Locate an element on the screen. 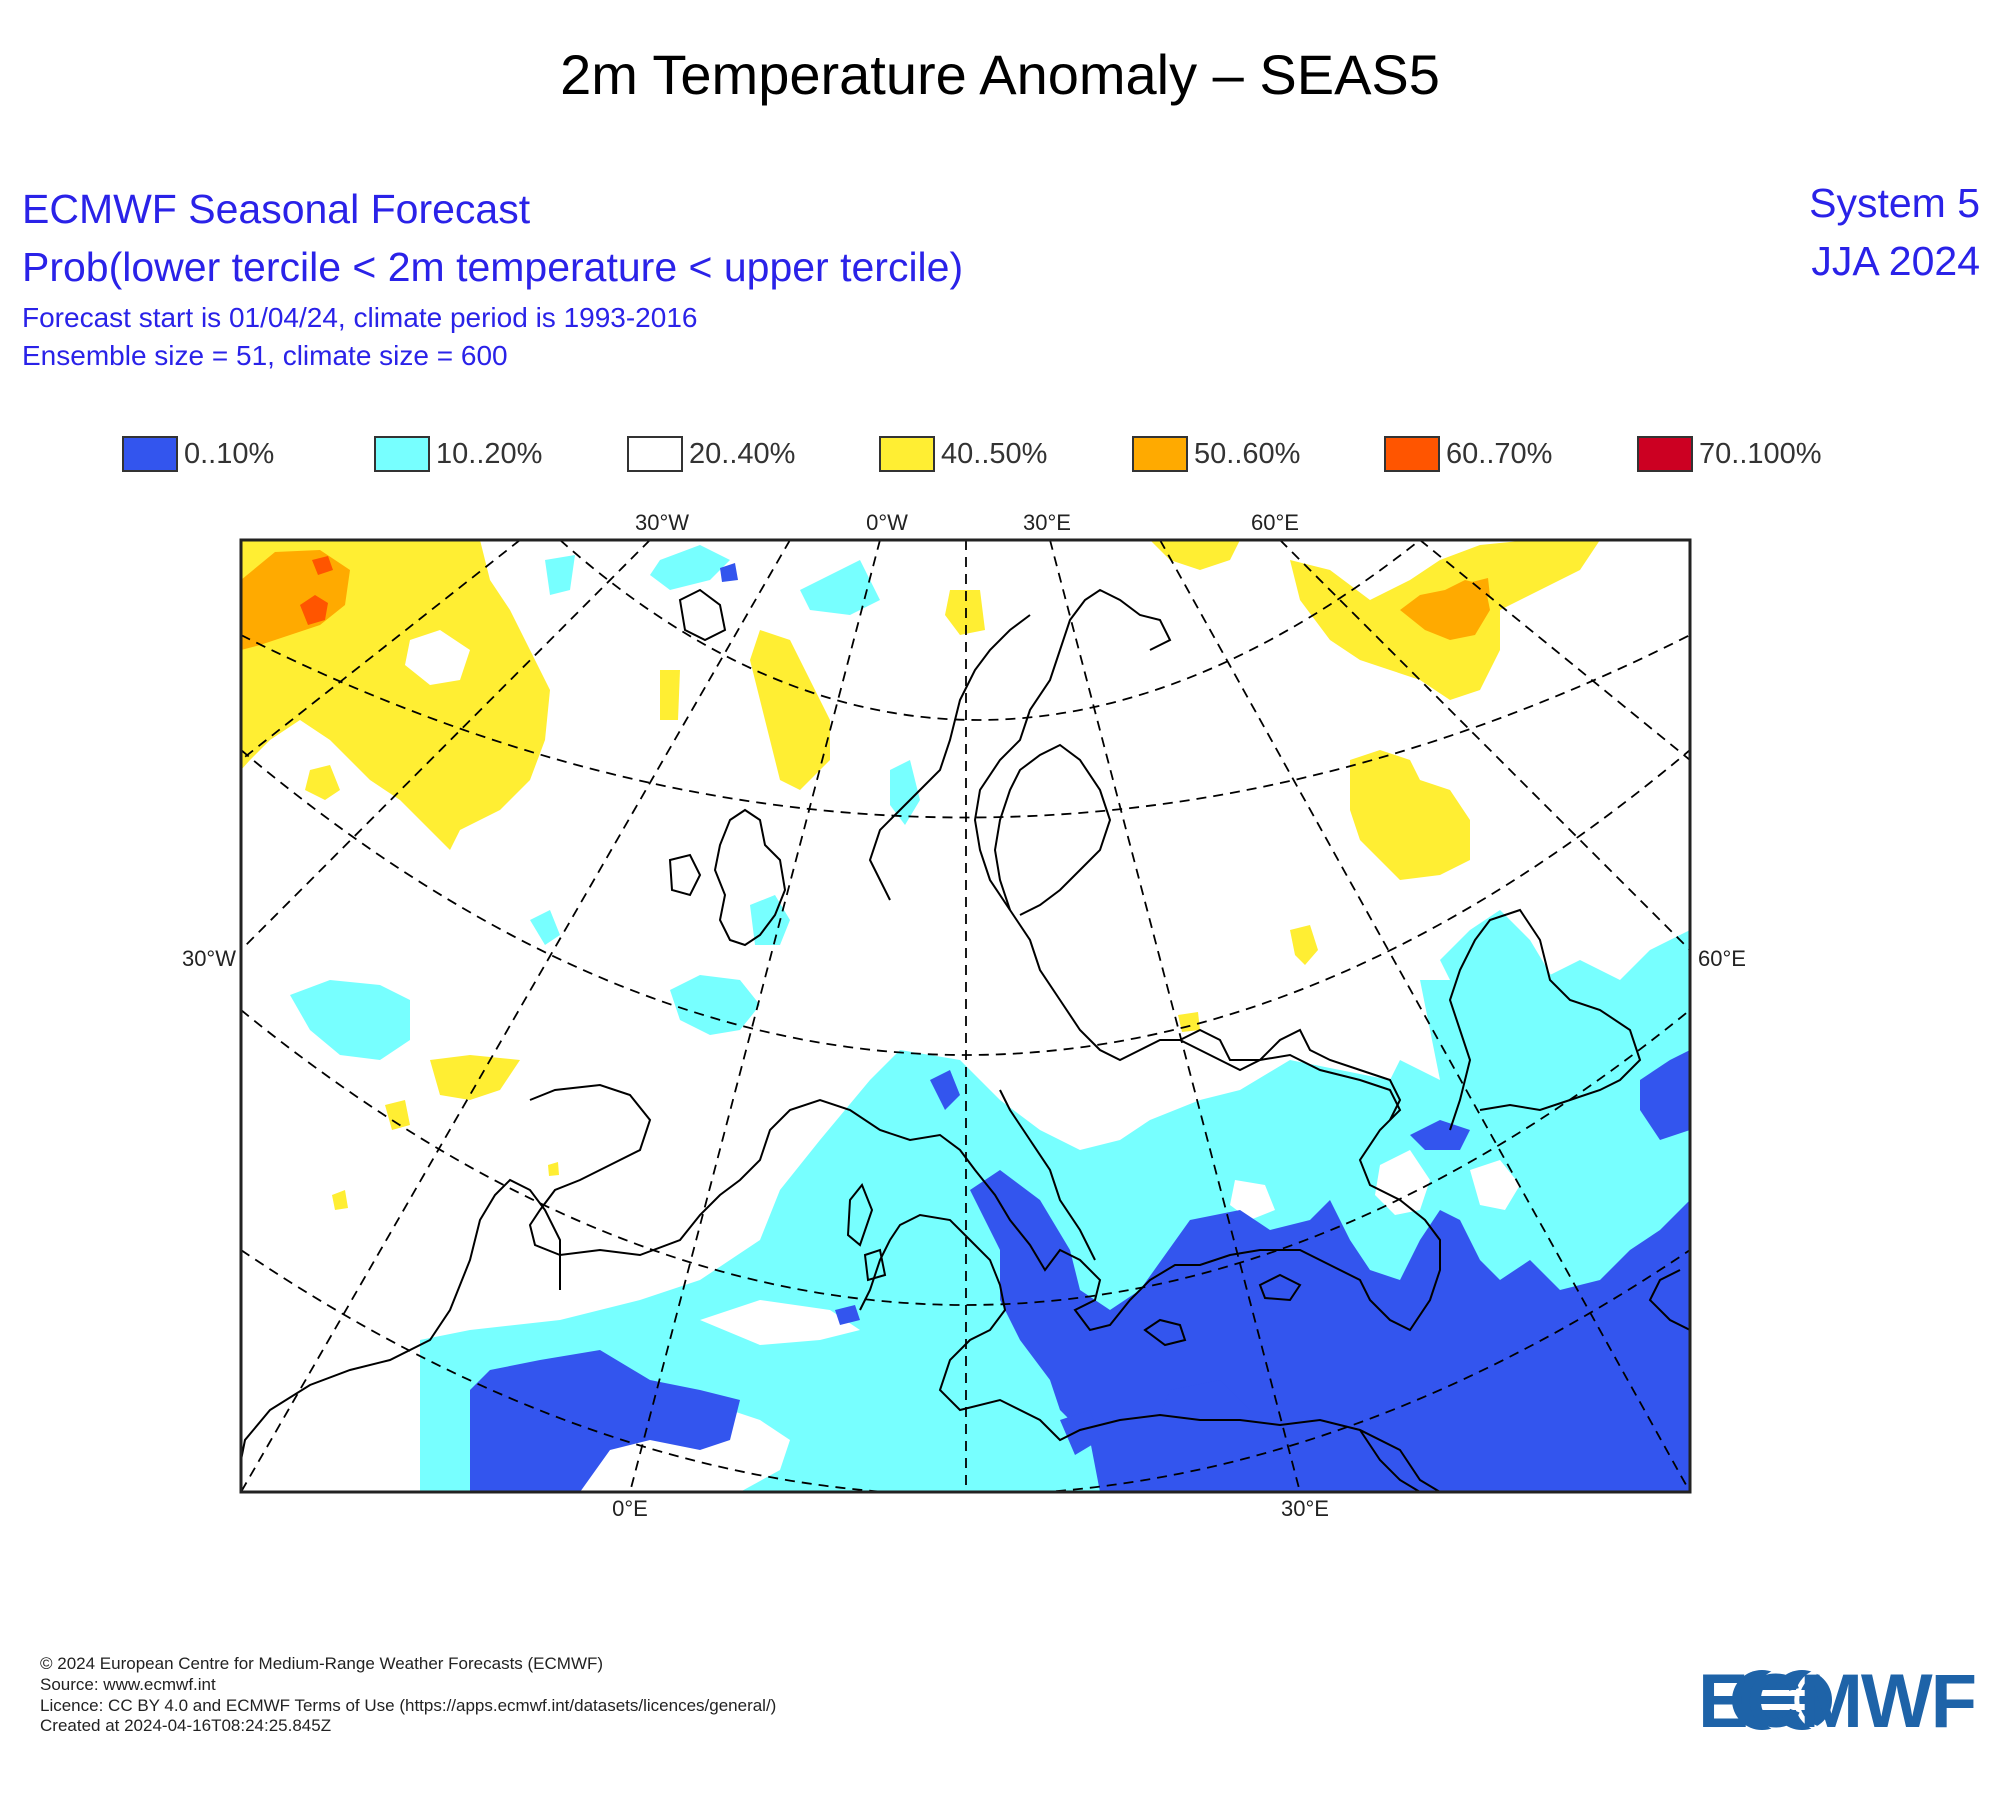  right-lon-label: 60°E is located at coordinates (1722, 958).